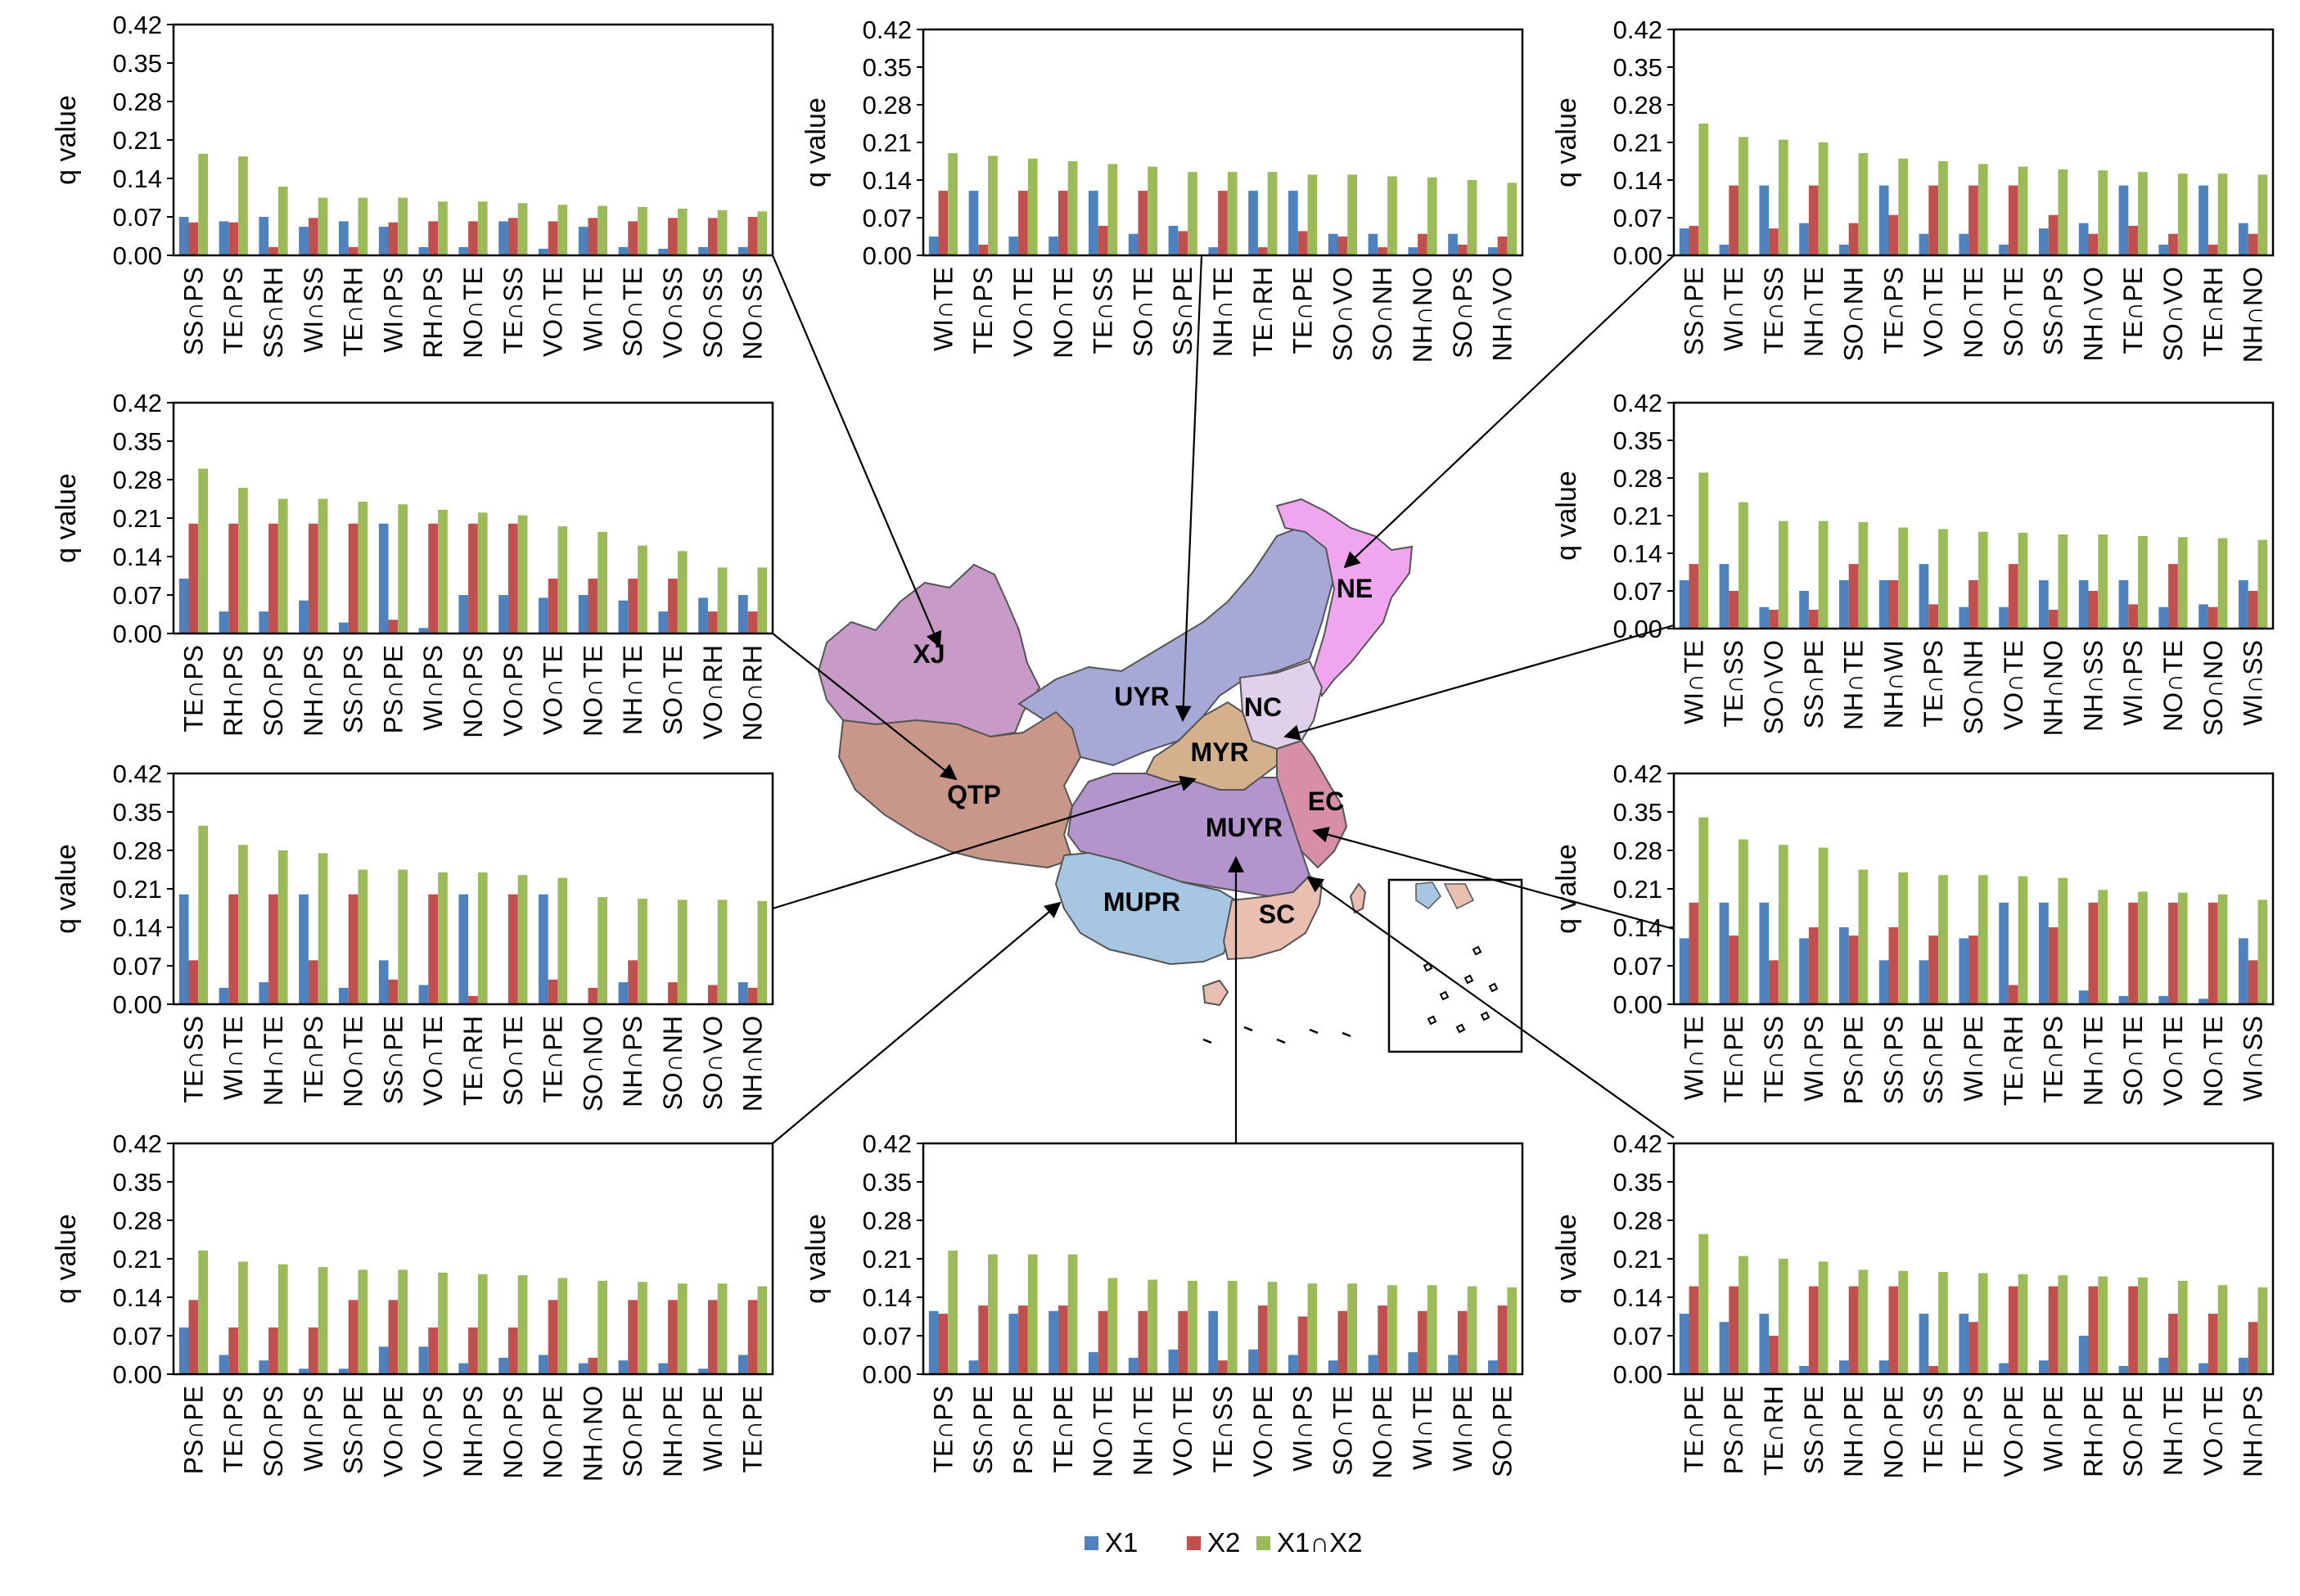 The width and height of the screenshot is (2300, 1596). I want to click on x-tick-label: NH∩SS, so click(2093, 686).